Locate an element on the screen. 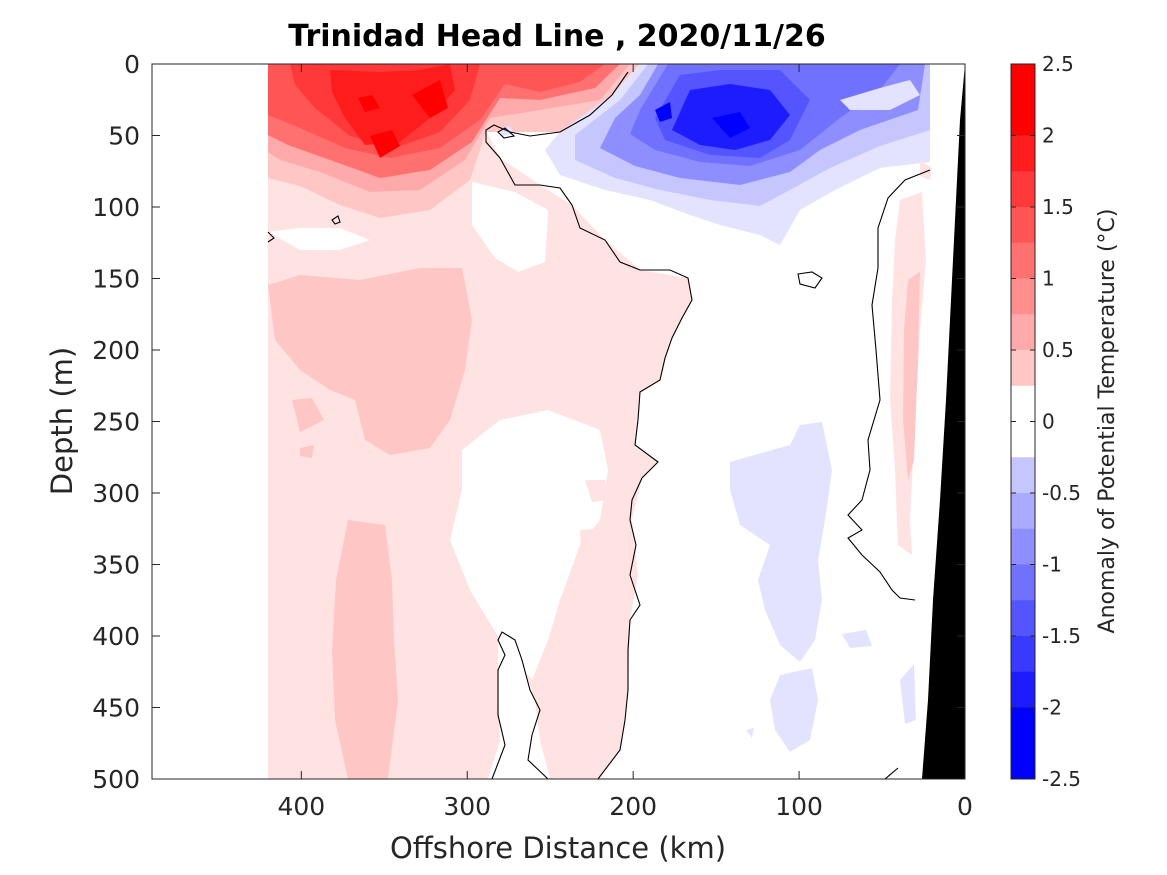 This screenshot has width=1167, height=875. y-tick-label: 450 is located at coordinates (116, 708).